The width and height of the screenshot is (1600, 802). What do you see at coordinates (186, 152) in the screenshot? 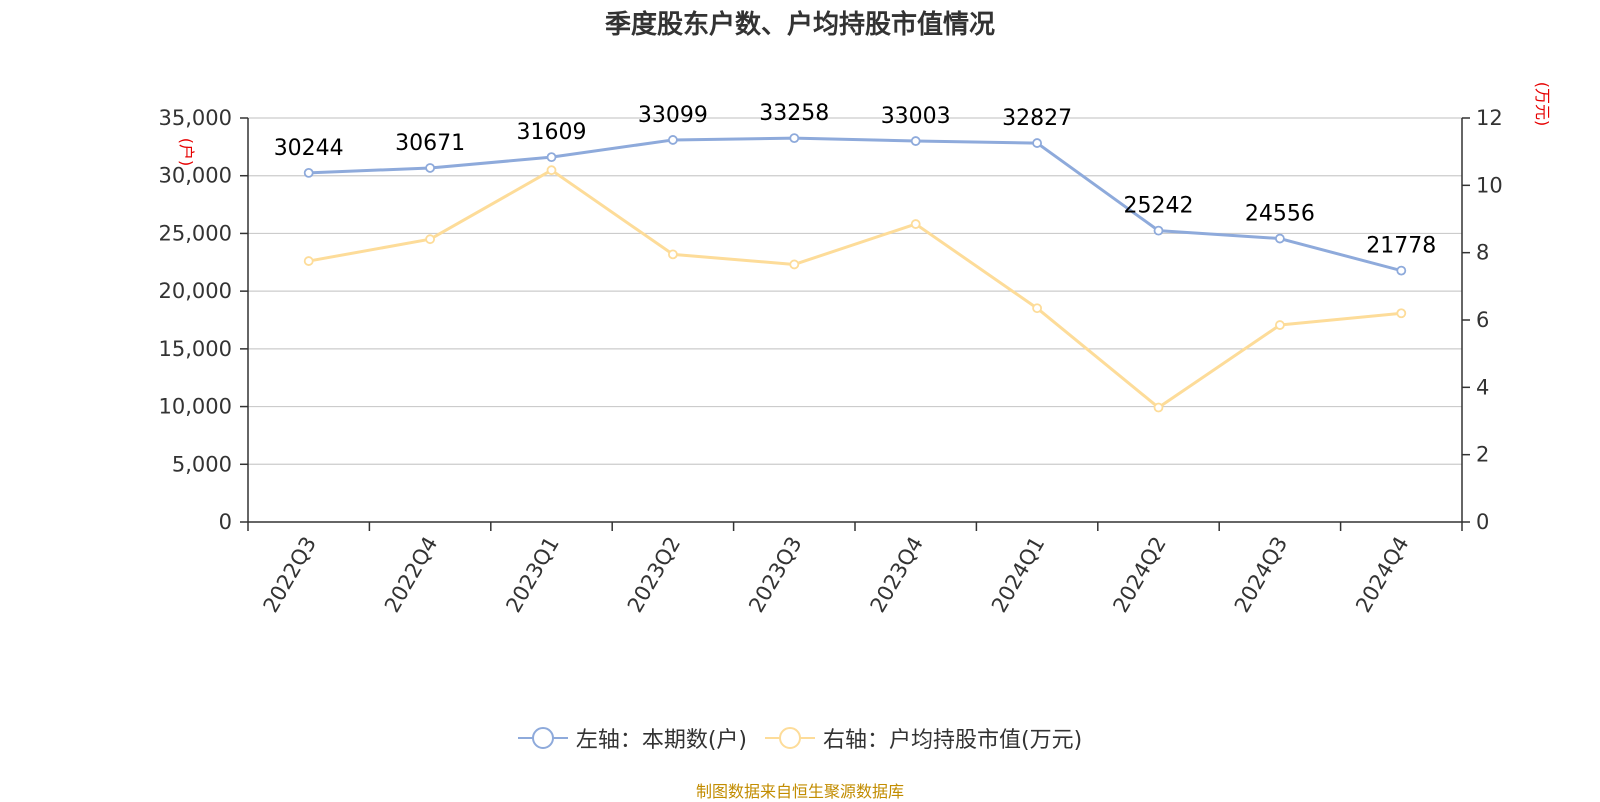
I see `left-axis-label: (户)` at bounding box center [186, 152].